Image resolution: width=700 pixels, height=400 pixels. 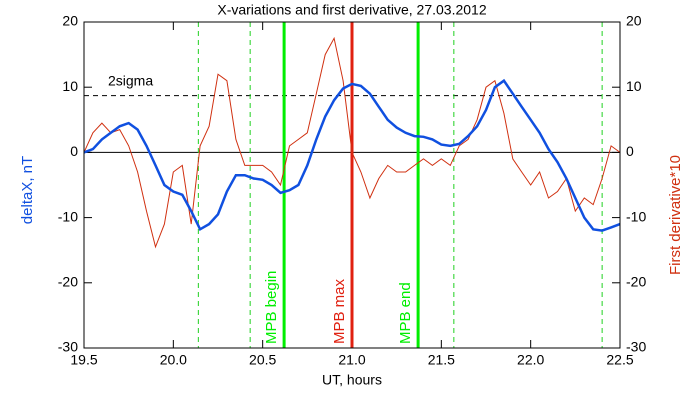 What do you see at coordinates (262, 360) in the screenshot?
I see `x-tick-label: 20.5` at bounding box center [262, 360].